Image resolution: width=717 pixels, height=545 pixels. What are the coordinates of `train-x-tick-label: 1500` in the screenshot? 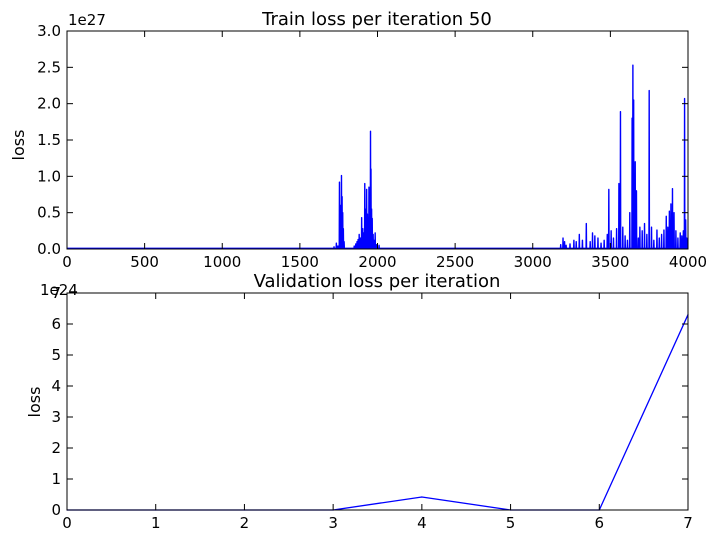 It's located at (300, 262).